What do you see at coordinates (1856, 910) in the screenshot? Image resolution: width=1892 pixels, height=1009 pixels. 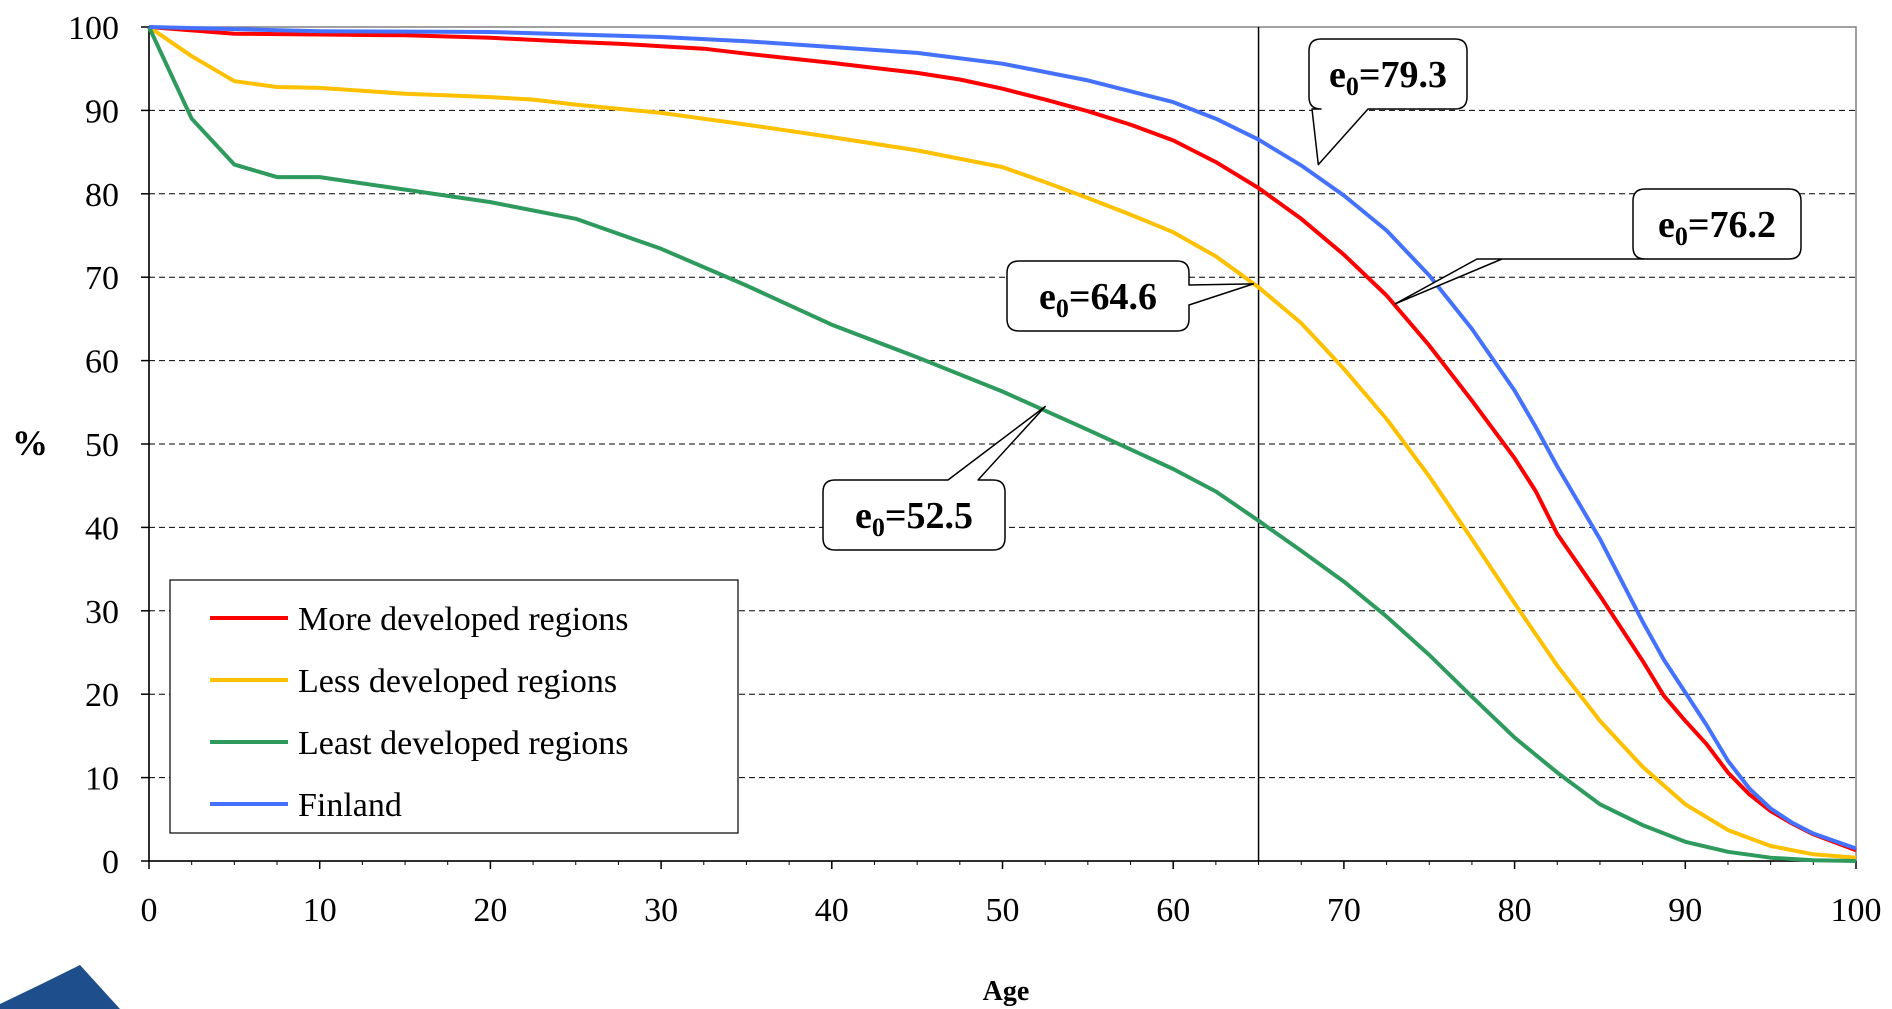 I see `x-tick-label: 100` at bounding box center [1856, 910].